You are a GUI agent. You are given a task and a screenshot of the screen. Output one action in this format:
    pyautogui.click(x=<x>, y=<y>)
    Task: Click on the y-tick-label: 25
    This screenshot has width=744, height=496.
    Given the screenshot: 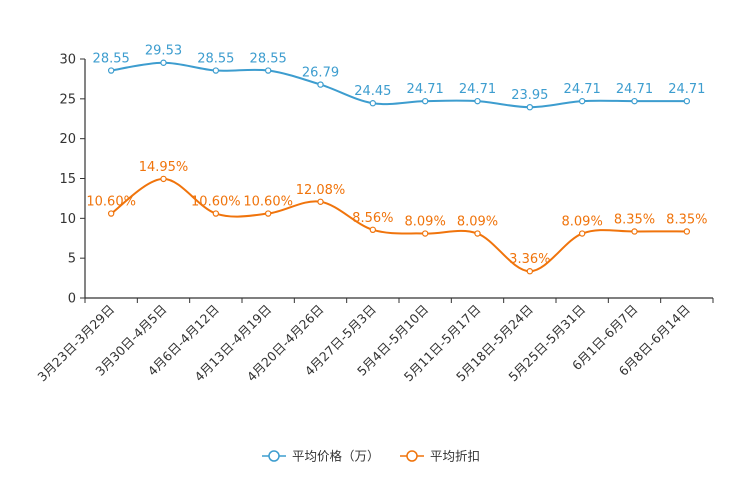 What is the action you would take?
    pyautogui.click(x=67, y=99)
    